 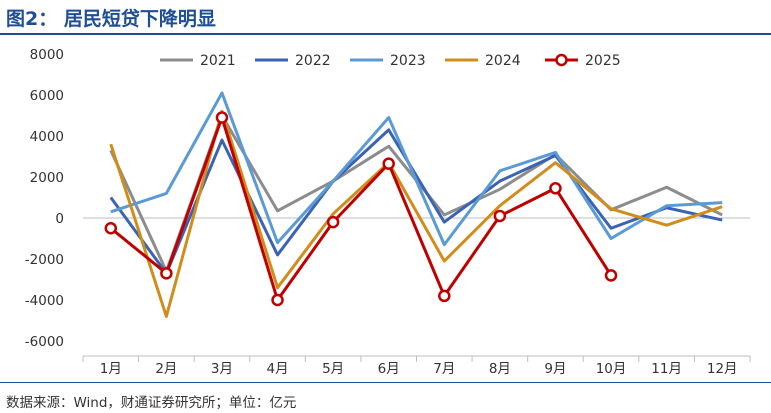 I want to click on x-tick-label: 3月, so click(x=222, y=369).